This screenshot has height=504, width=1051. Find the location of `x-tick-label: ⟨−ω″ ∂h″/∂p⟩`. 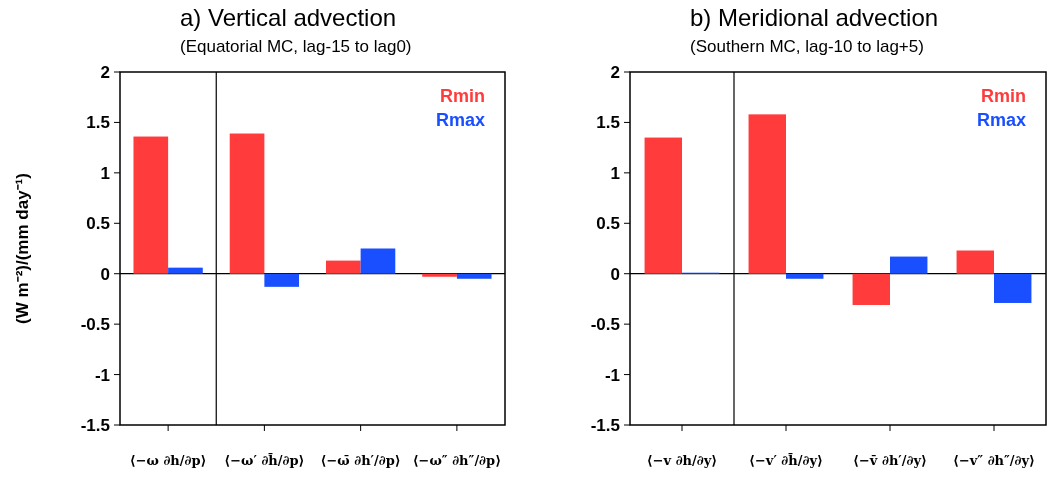

x-tick-label: ⟨−ω″ ∂h″/∂p⟩ is located at coordinates (457, 460).